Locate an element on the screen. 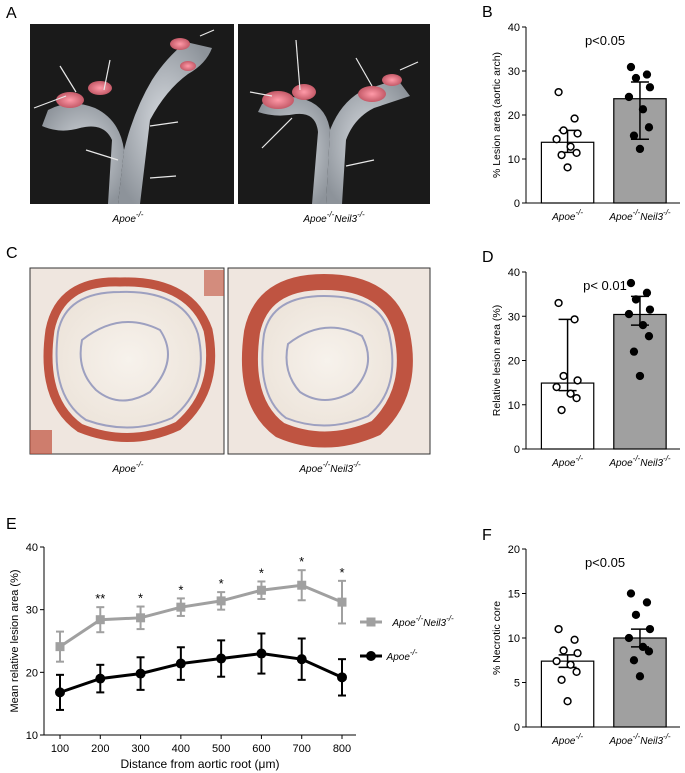 This screenshot has width=685, height=773. legend-marker-square is located at coordinates (371, 622).